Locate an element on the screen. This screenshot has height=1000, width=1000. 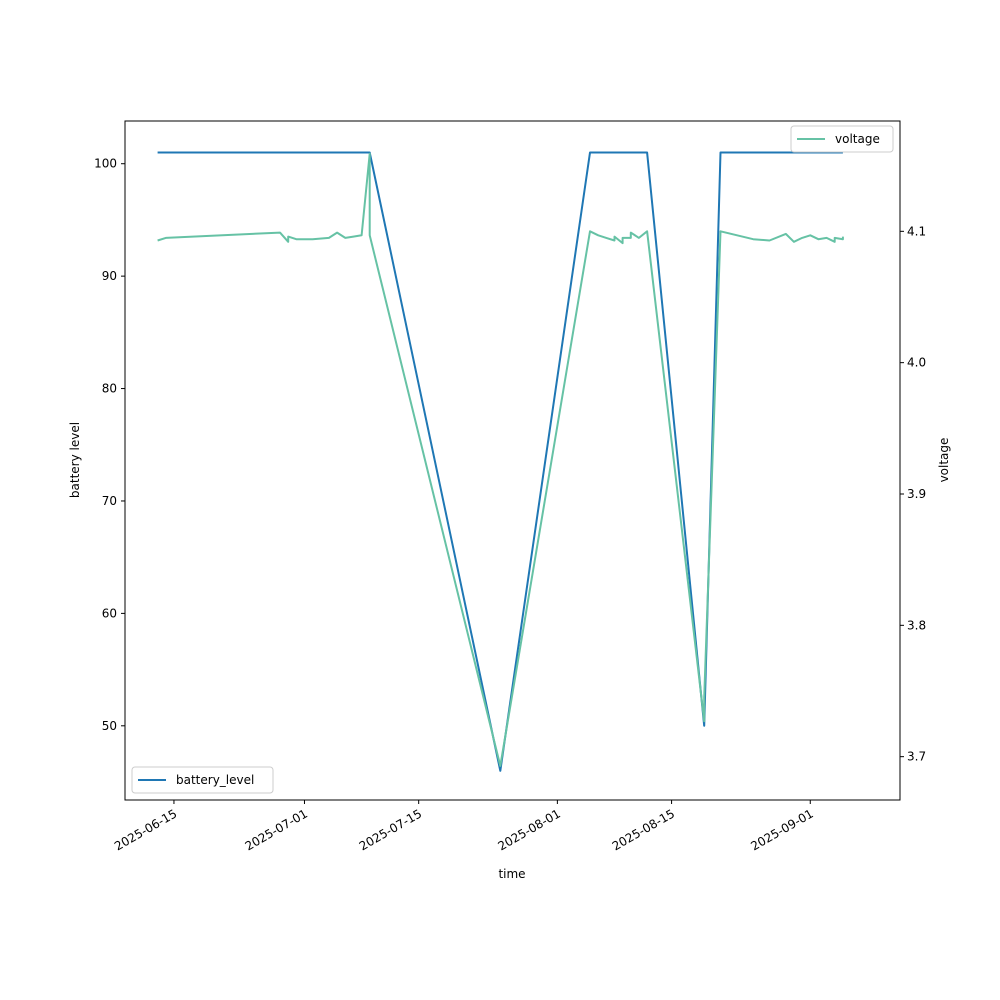
legend-label: battery_level is located at coordinates (215, 780).